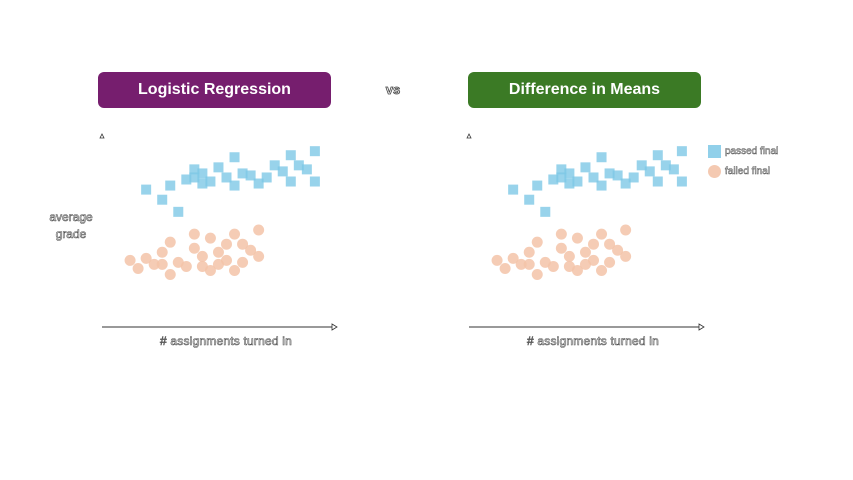 The width and height of the screenshot is (853, 480). What do you see at coordinates (214, 90) in the screenshot?
I see `logistic-regression-title: Logistic Regression` at bounding box center [214, 90].